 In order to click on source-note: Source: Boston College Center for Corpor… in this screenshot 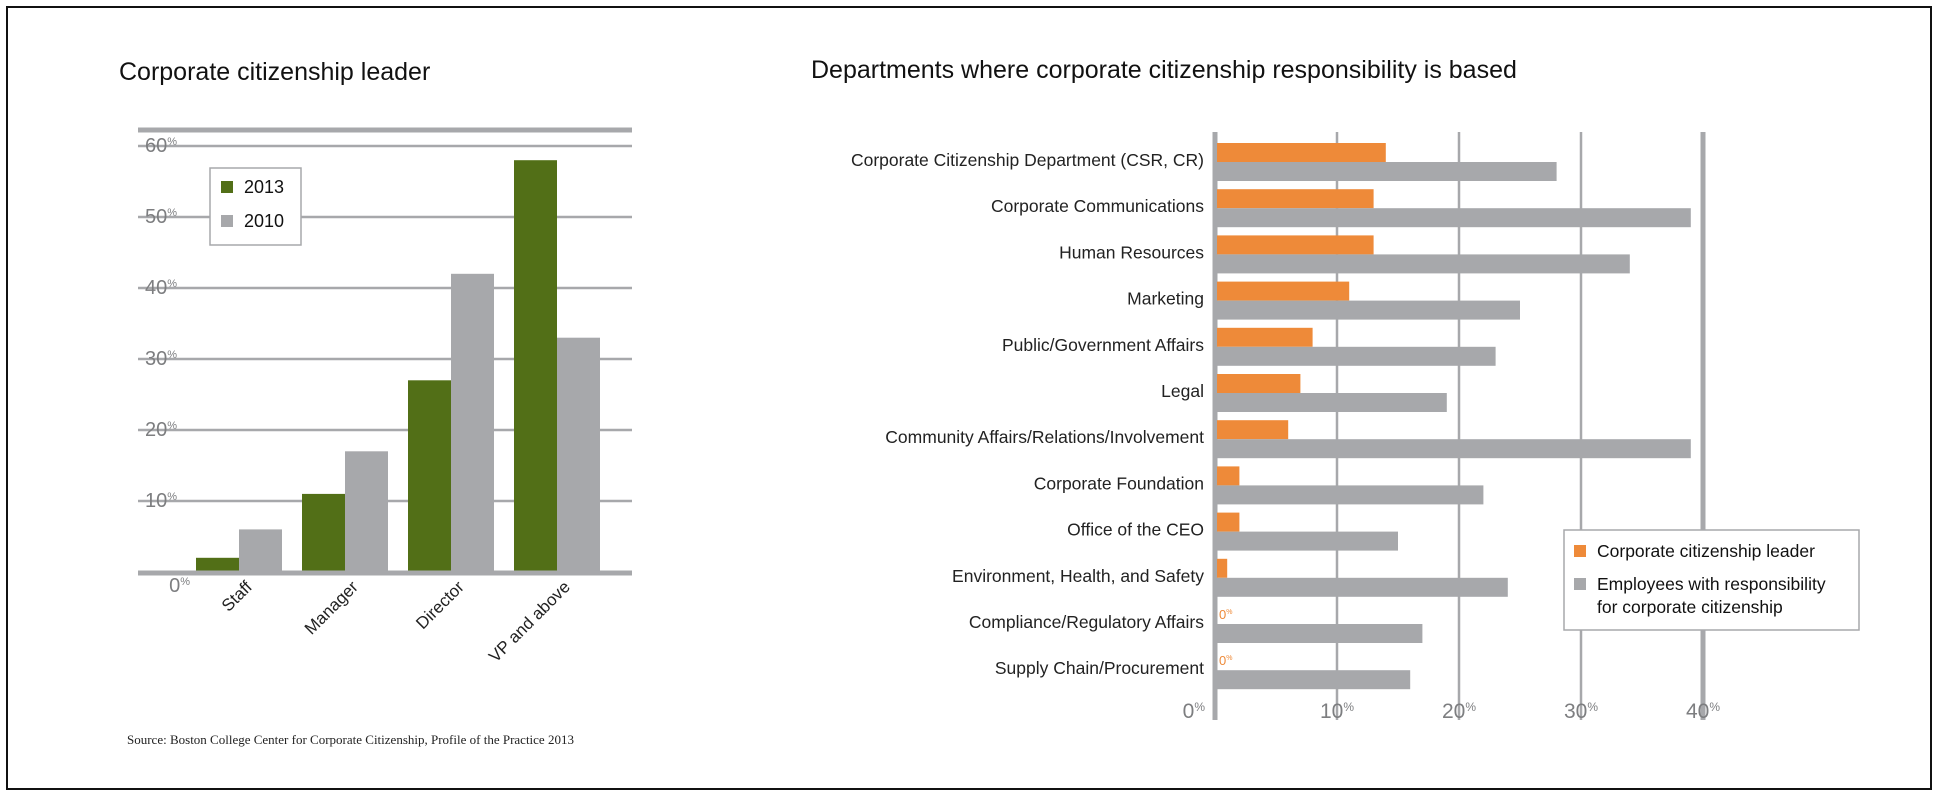, I will do `click(350, 739)`.